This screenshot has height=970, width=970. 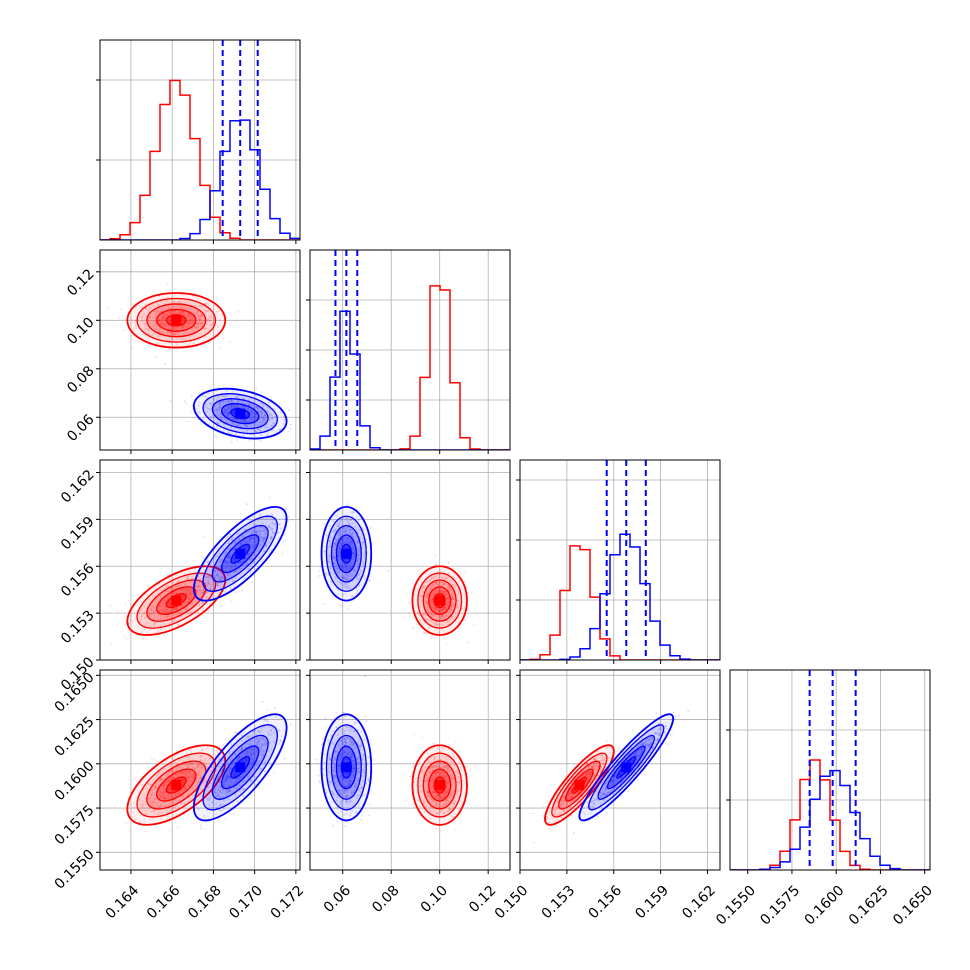 What do you see at coordinates (80, 282) in the screenshot?
I see `y-tick-label-p1: 0.12` at bounding box center [80, 282].